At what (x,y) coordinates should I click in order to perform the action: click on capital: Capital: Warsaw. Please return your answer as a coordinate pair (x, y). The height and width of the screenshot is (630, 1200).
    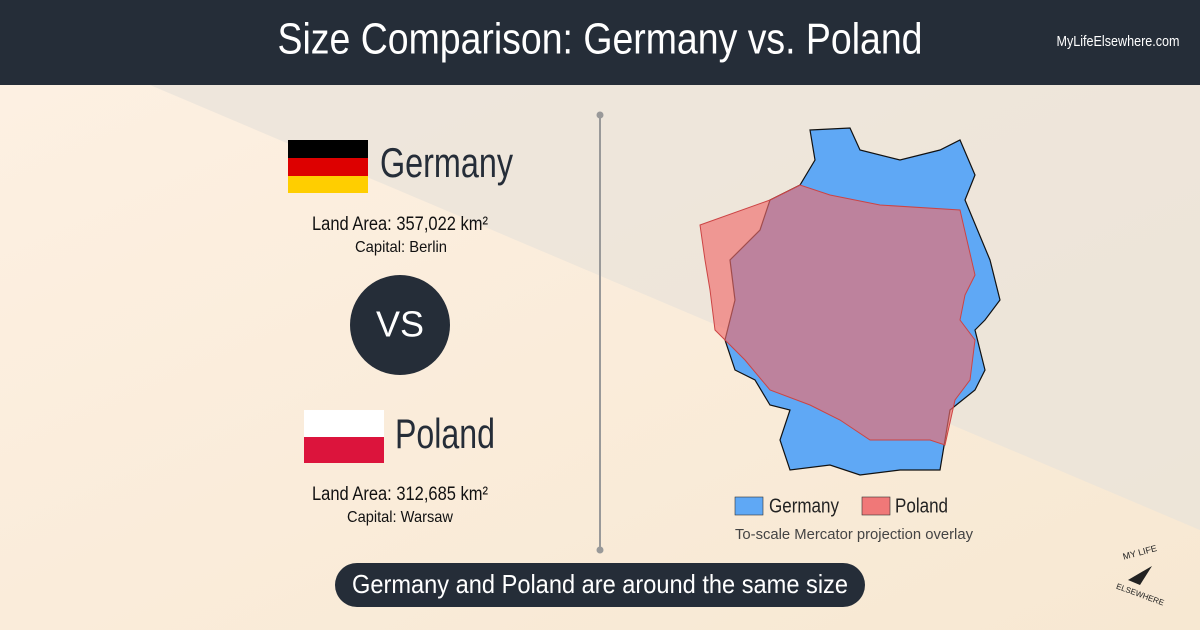
    Looking at the image, I should click on (400, 517).